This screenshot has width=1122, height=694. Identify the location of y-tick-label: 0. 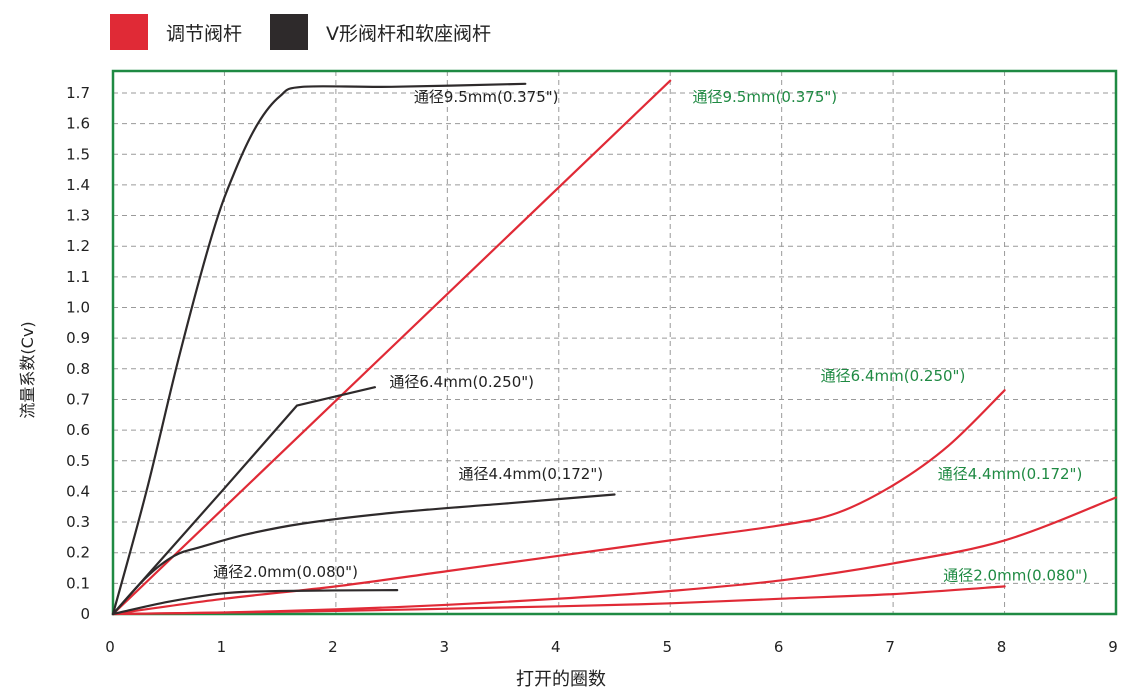
(85, 614).